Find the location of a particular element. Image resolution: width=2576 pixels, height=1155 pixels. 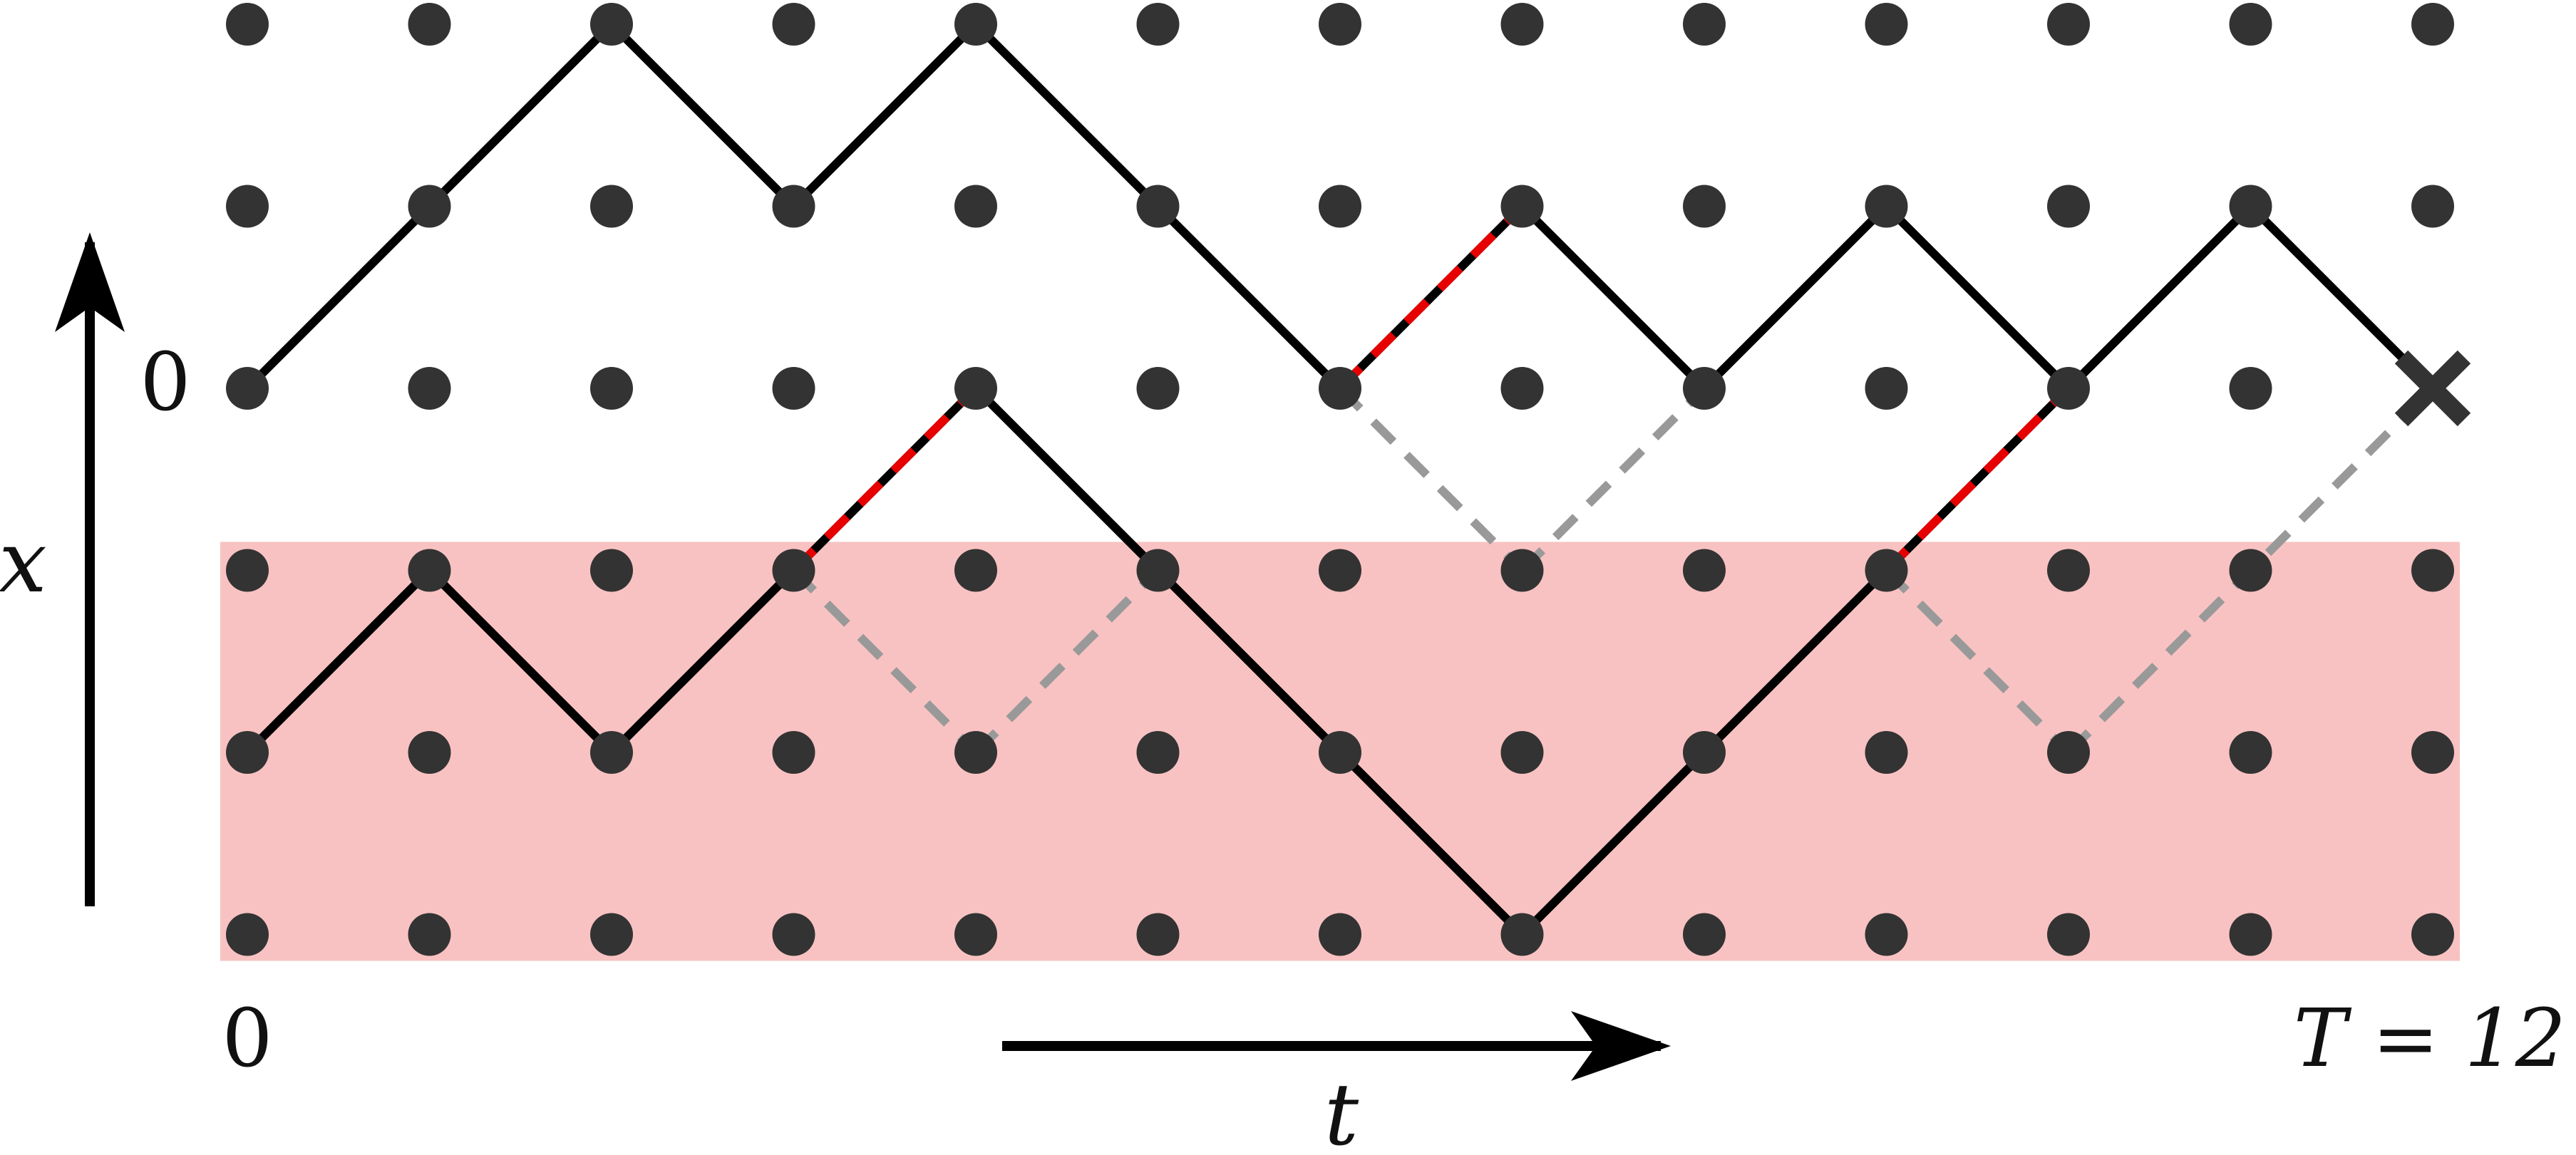

t-axis-label: t is located at coordinates (1341, 1108).